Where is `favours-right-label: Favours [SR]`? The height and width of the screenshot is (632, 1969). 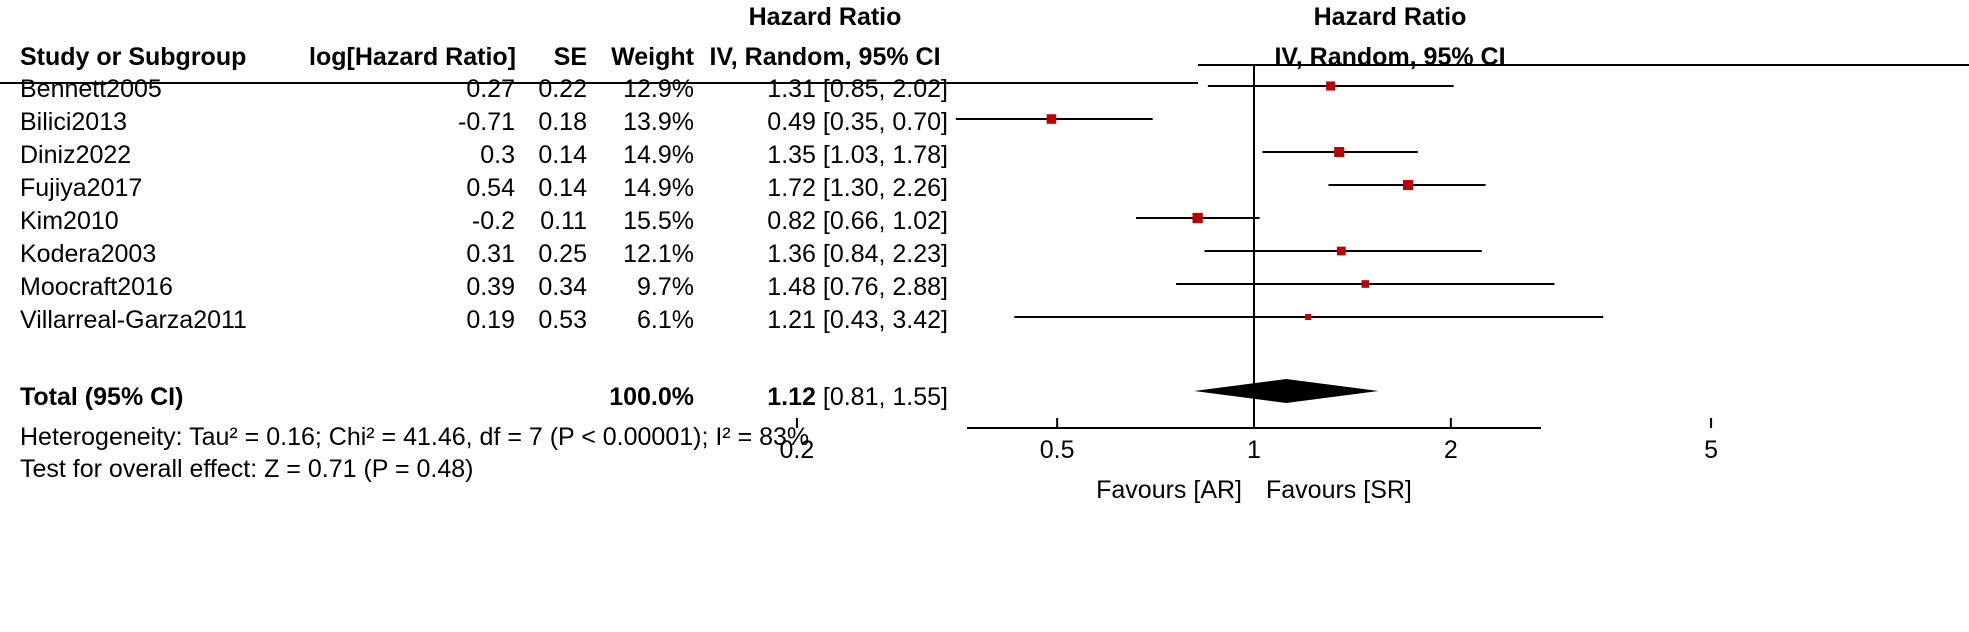
favours-right-label: Favours [SR] is located at coordinates (1339, 490).